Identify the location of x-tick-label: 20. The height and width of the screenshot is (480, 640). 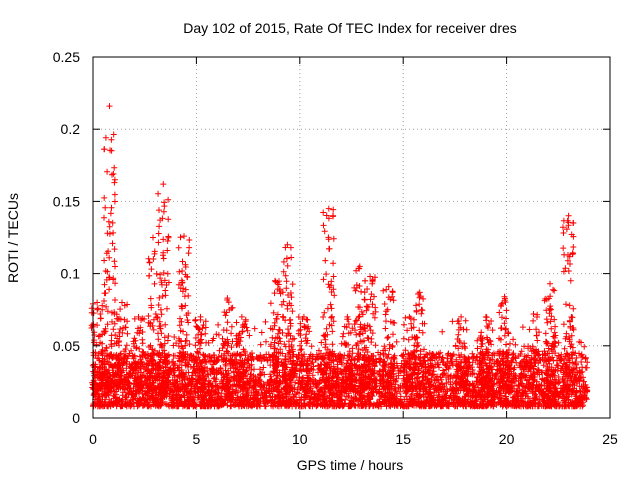
(507, 439).